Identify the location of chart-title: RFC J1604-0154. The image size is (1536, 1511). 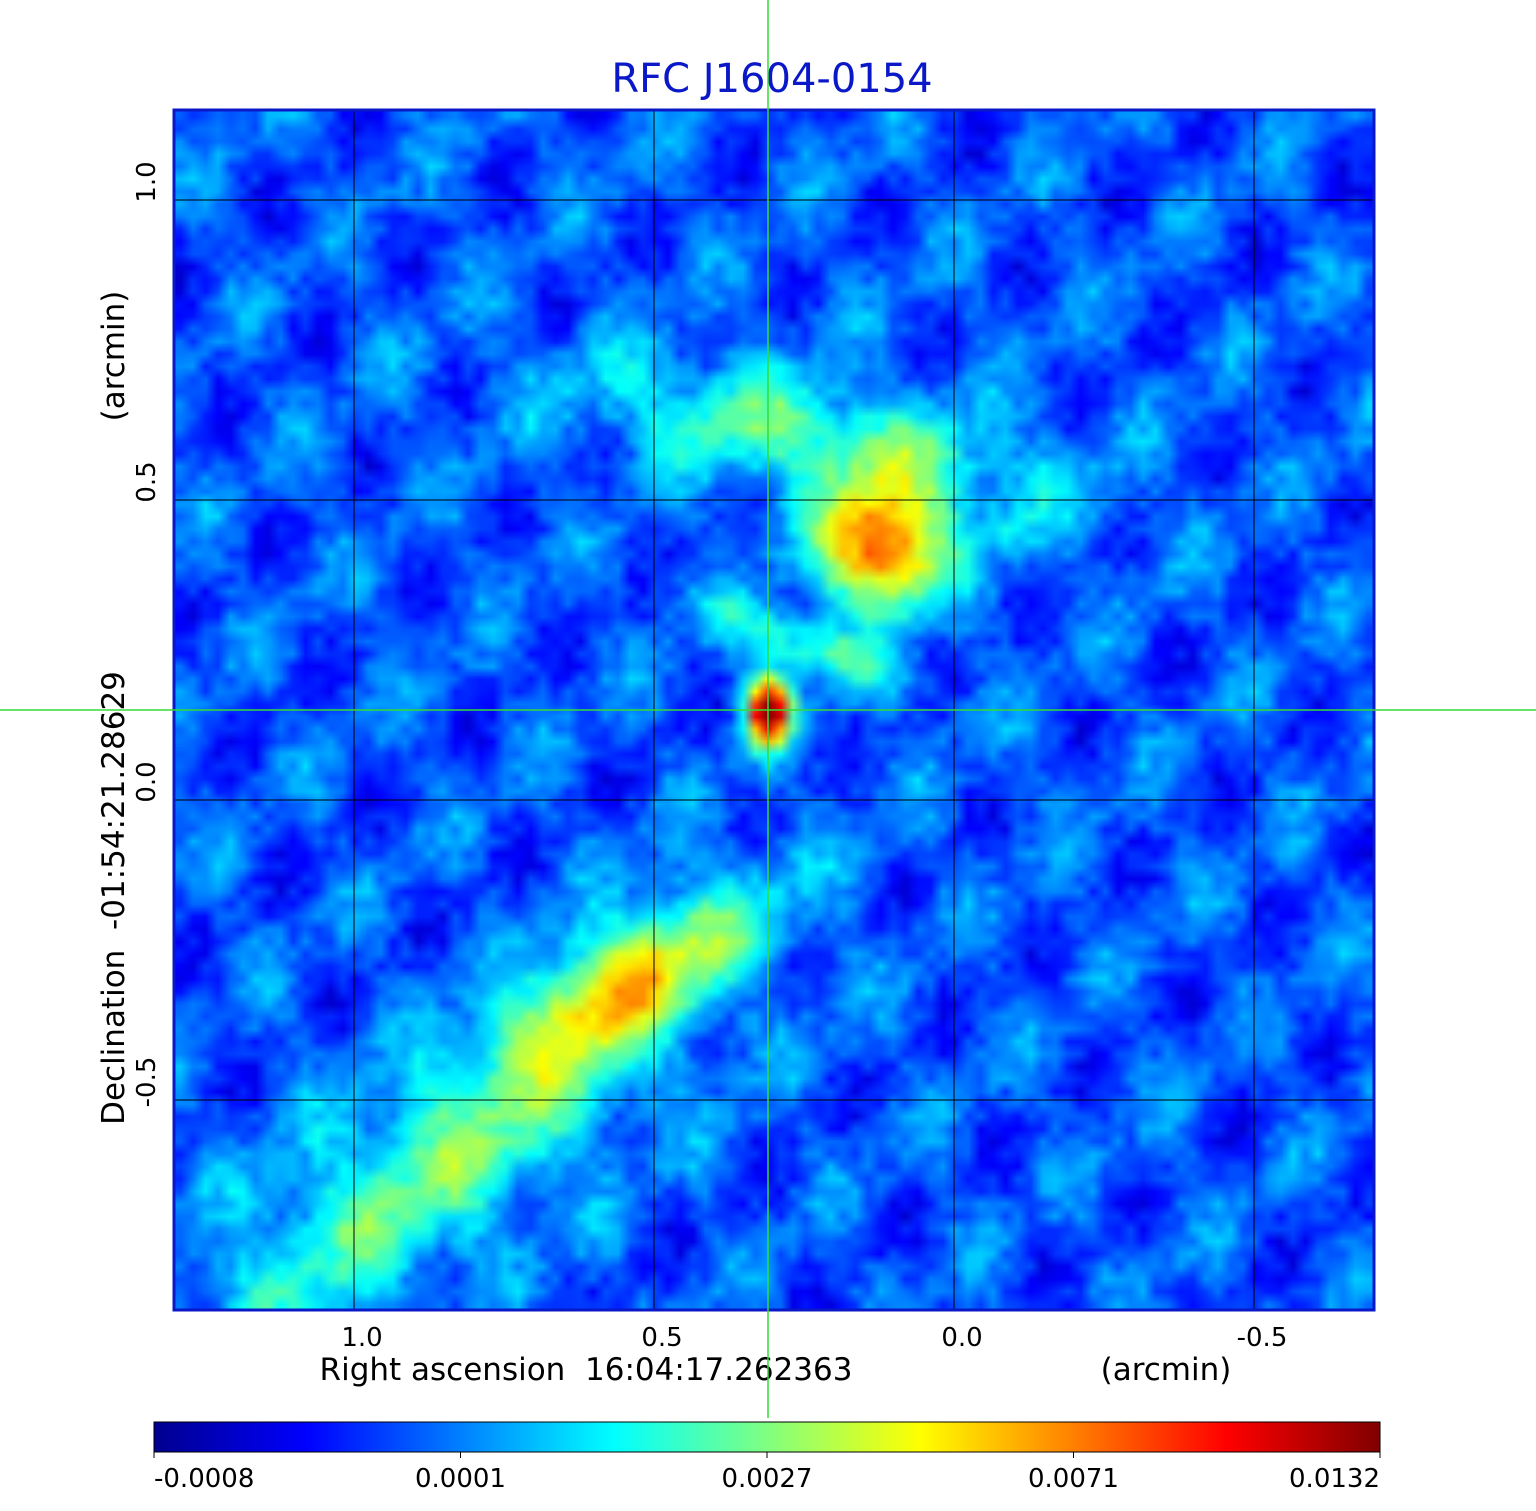
(771, 79).